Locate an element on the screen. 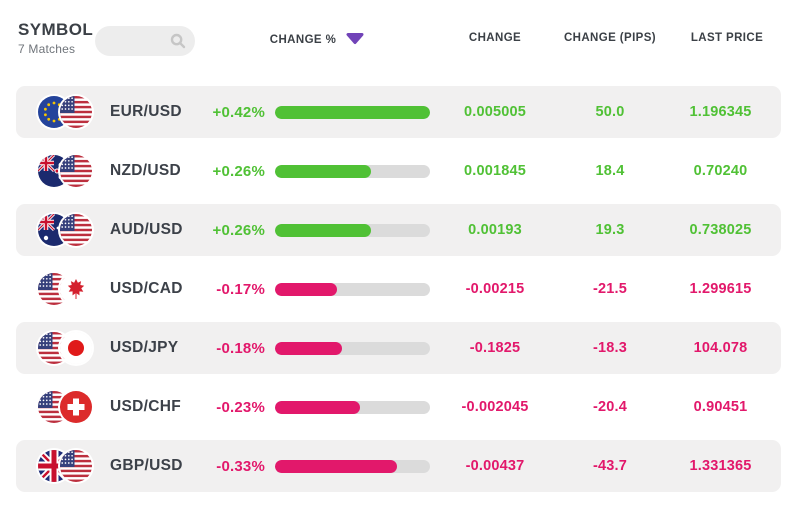  pair-symbol: USD/CHF is located at coordinates (145, 406).